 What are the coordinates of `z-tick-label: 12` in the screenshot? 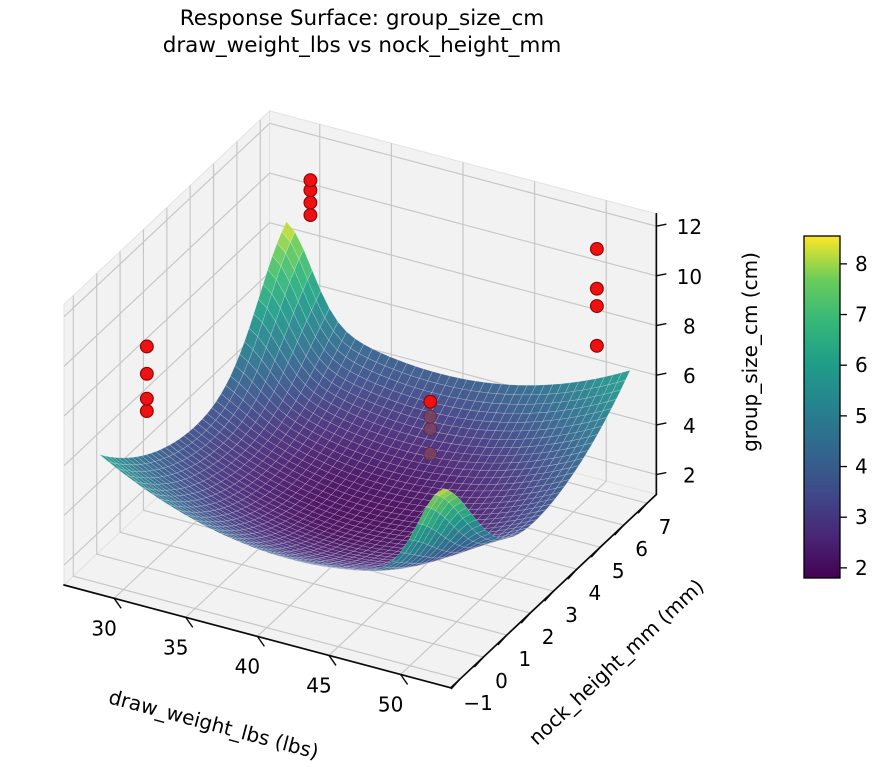 It's located at (689, 227).